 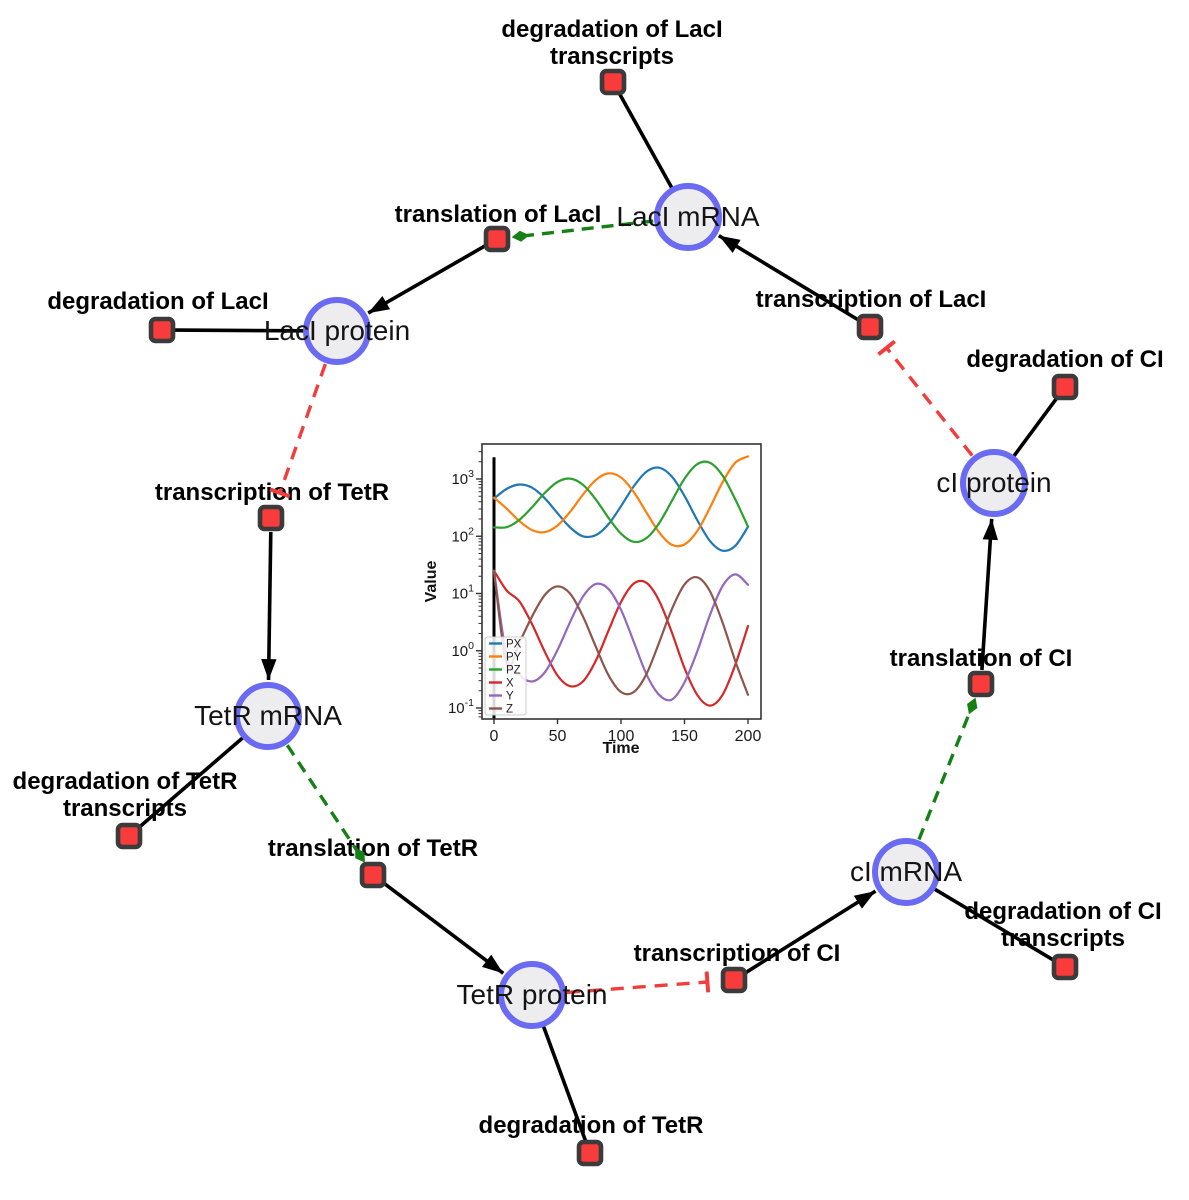 I want to click on reaction-label-deg-ci-tx: degradation of CI, so click(x=1062, y=911).